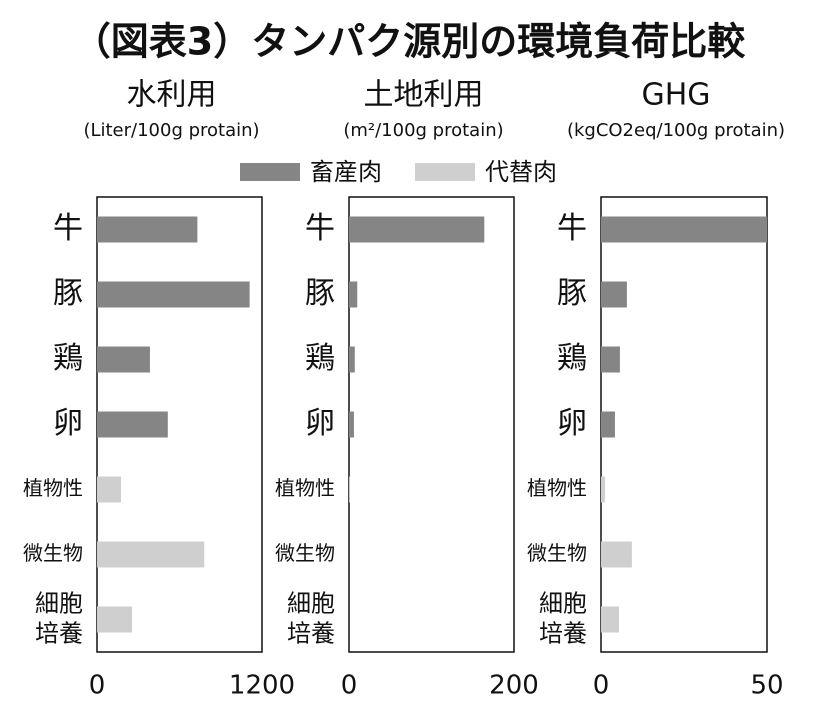 Image resolution: width=818 pixels, height=708 pixels. Describe the element at coordinates (766, 686) in the screenshot. I see `x-tick-label: 50` at that location.